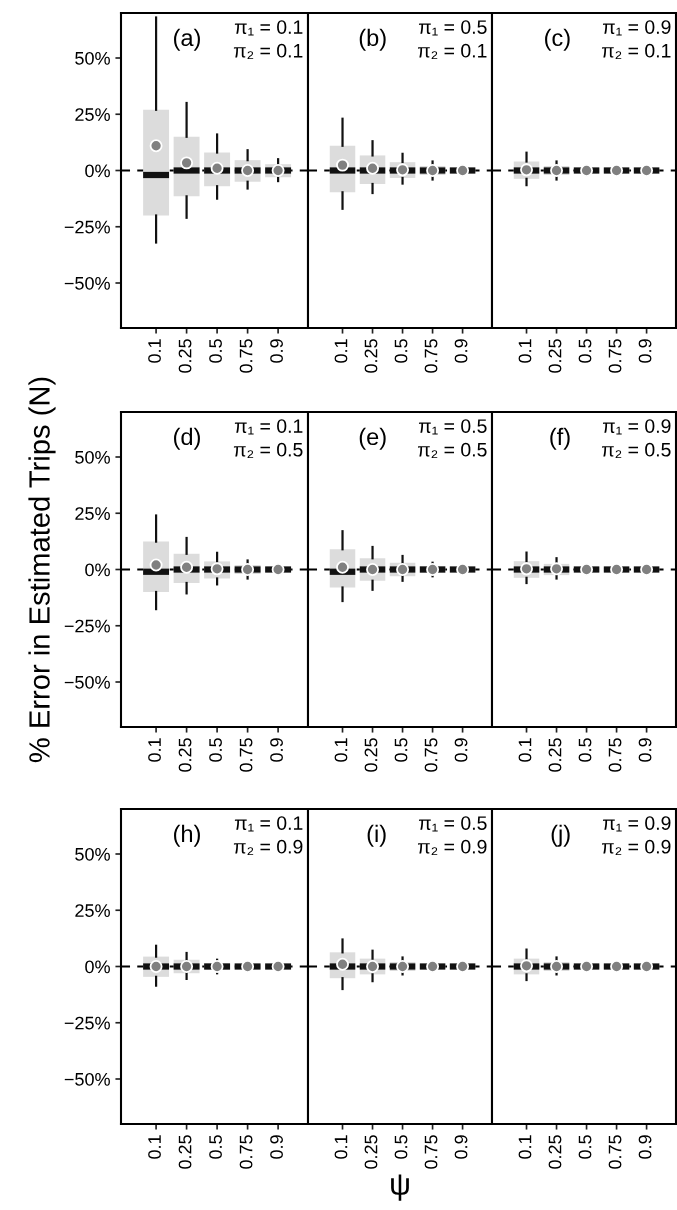  I want to click on text: (j), so click(560, 835).